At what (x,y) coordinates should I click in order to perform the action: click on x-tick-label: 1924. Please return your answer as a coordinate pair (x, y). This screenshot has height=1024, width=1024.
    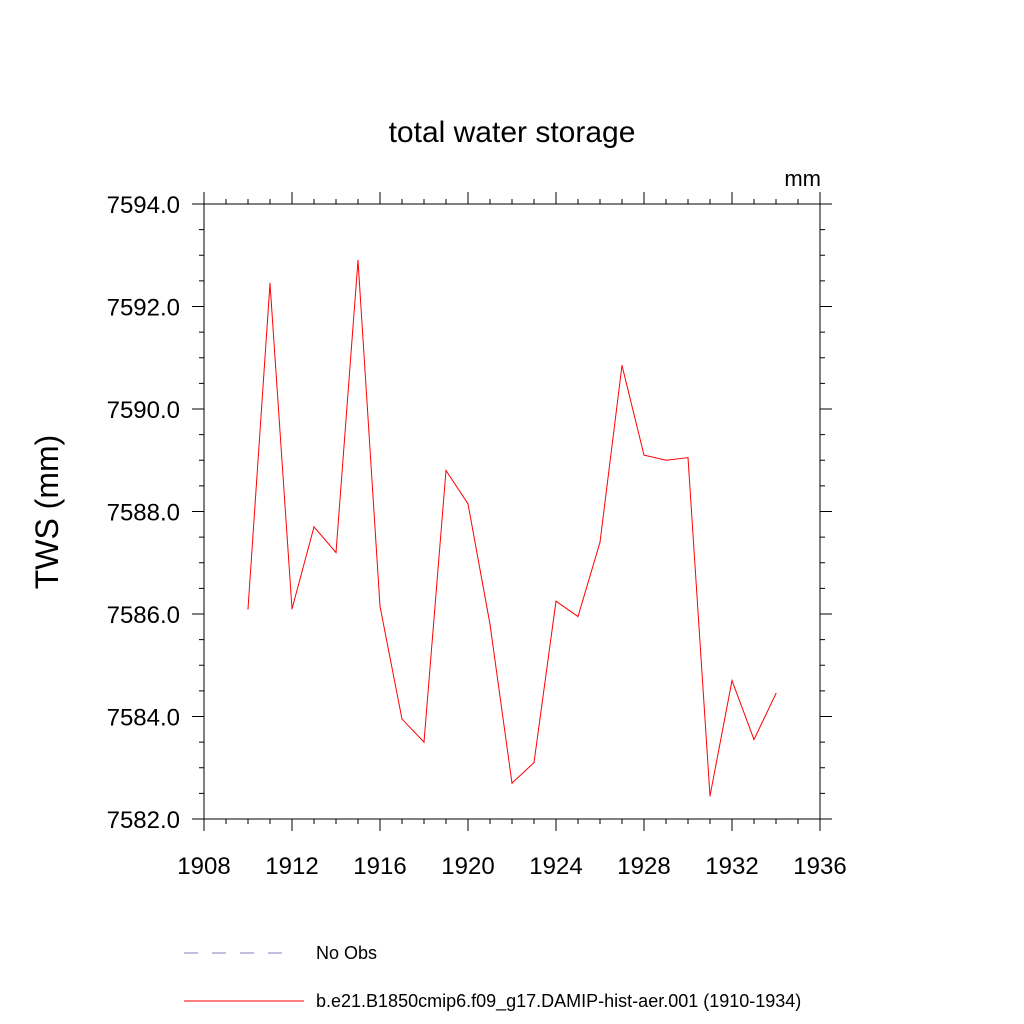
    Looking at the image, I should click on (555, 866).